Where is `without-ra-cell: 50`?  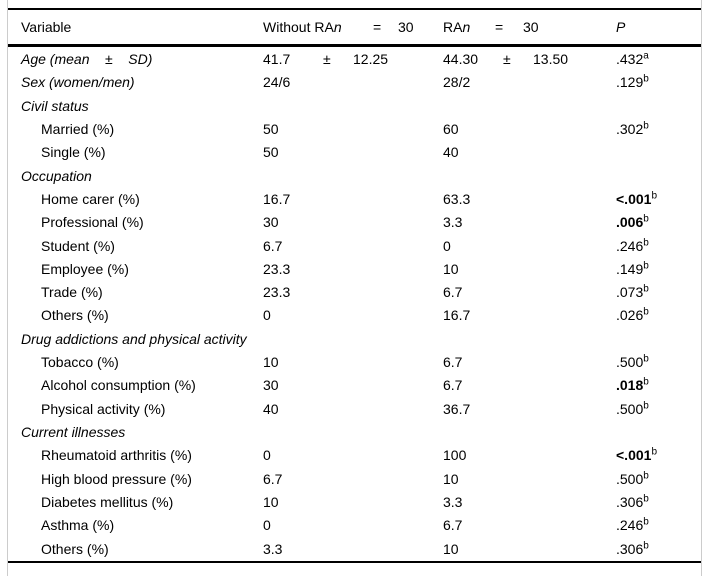 without-ra-cell: 50 is located at coordinates (271, 128).